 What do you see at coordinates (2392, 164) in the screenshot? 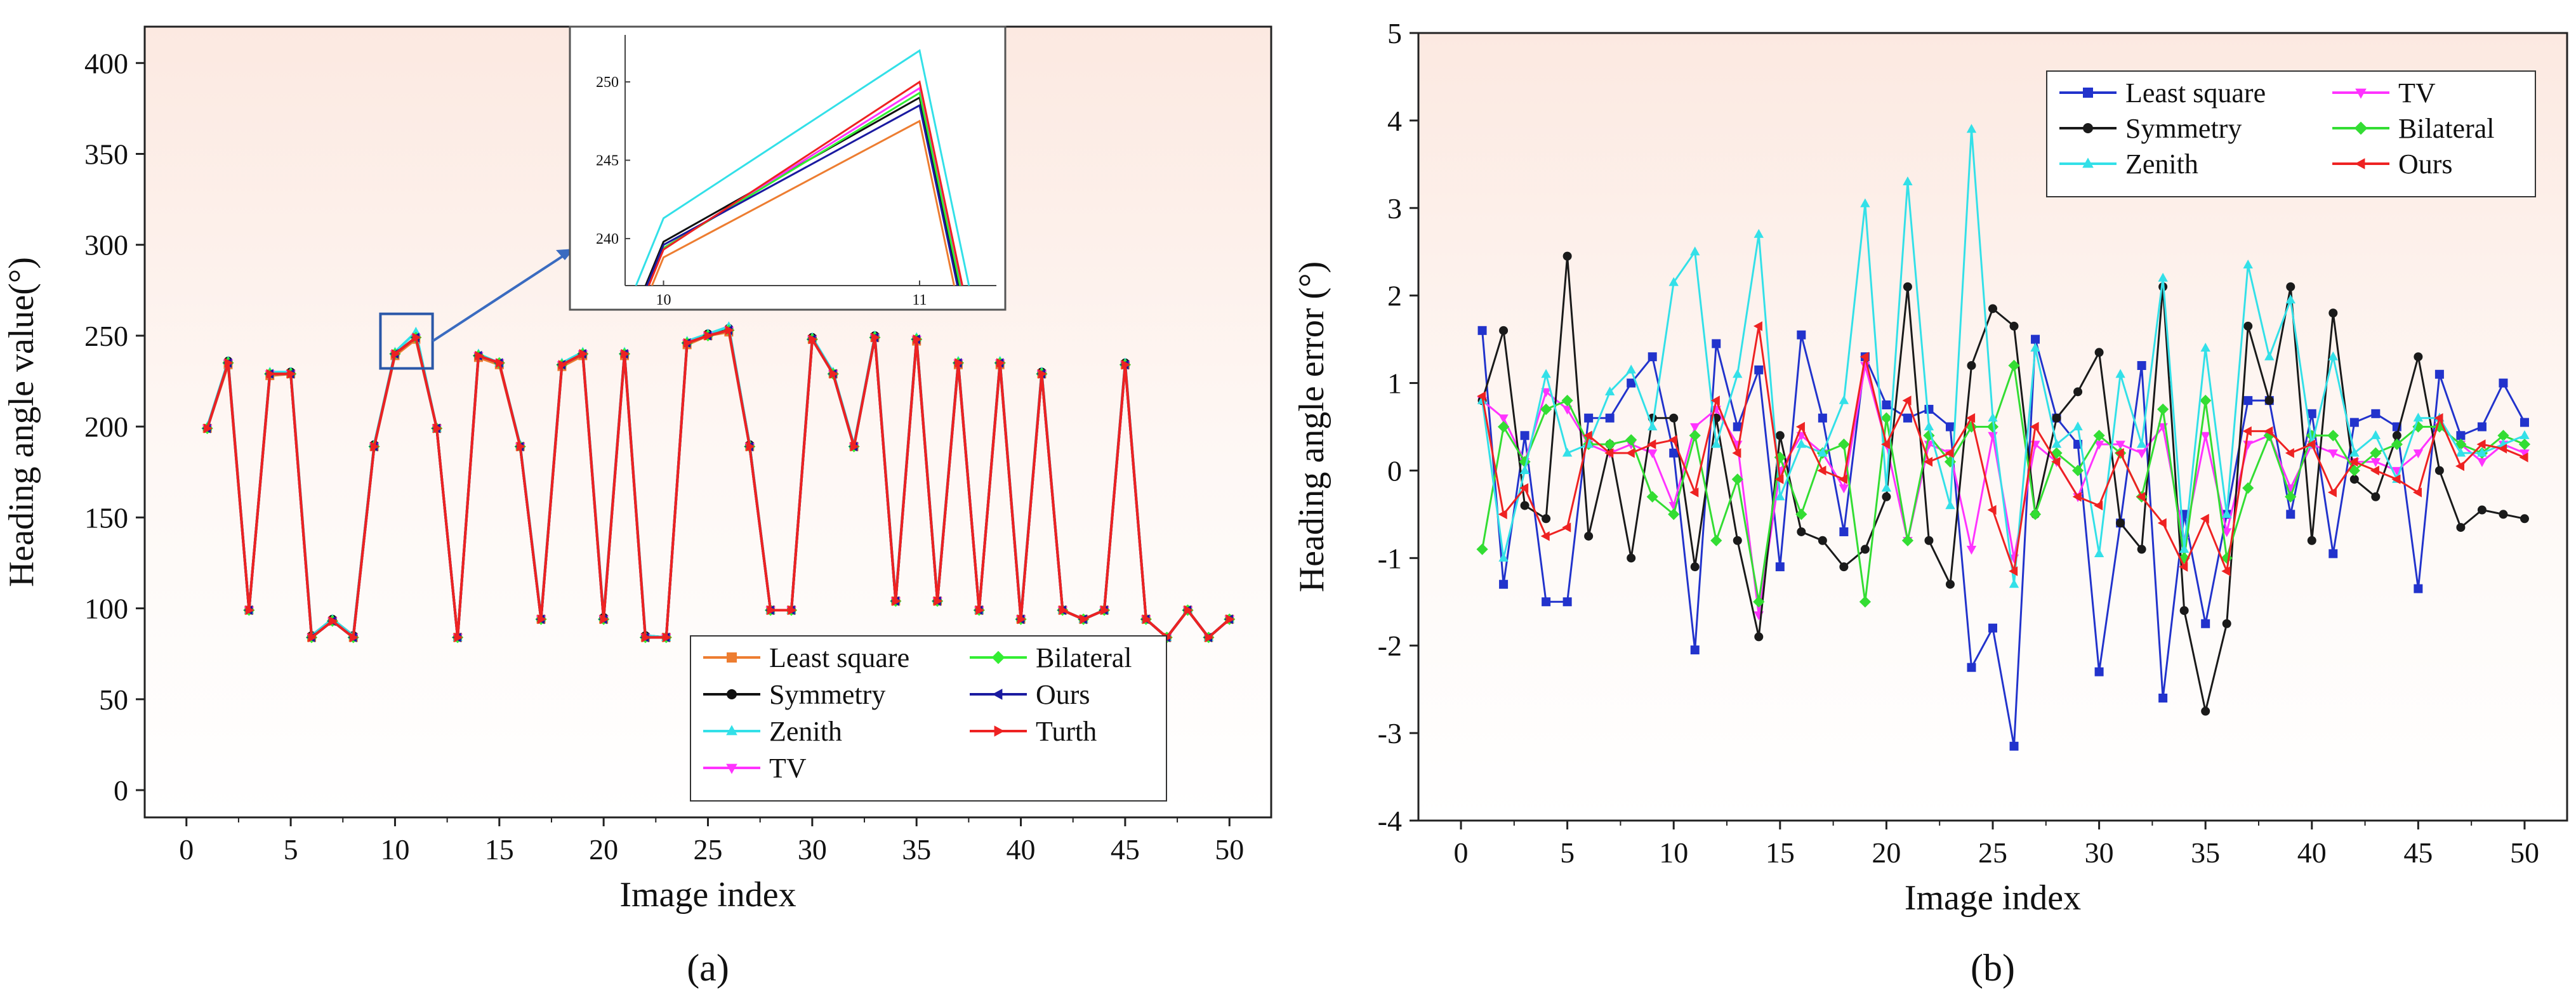
I see `legend-entry-ours: Ours` at bounding box center [2392, 164].